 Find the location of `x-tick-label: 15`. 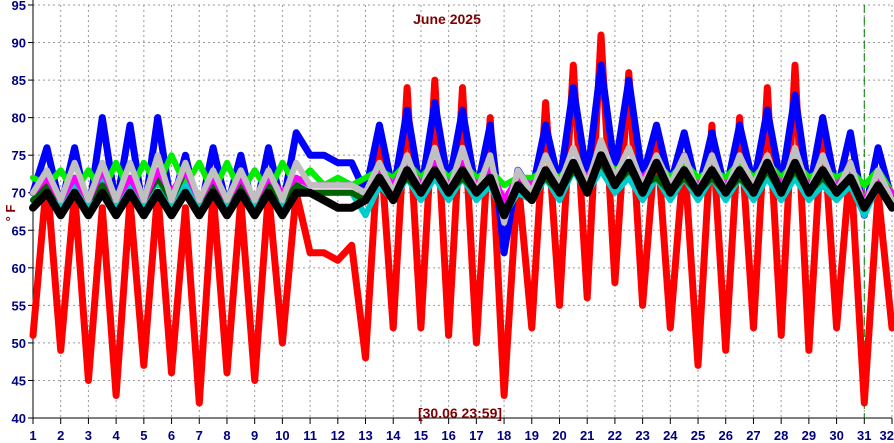

x-tick-label: 15 is located at coordinates (421, 435).